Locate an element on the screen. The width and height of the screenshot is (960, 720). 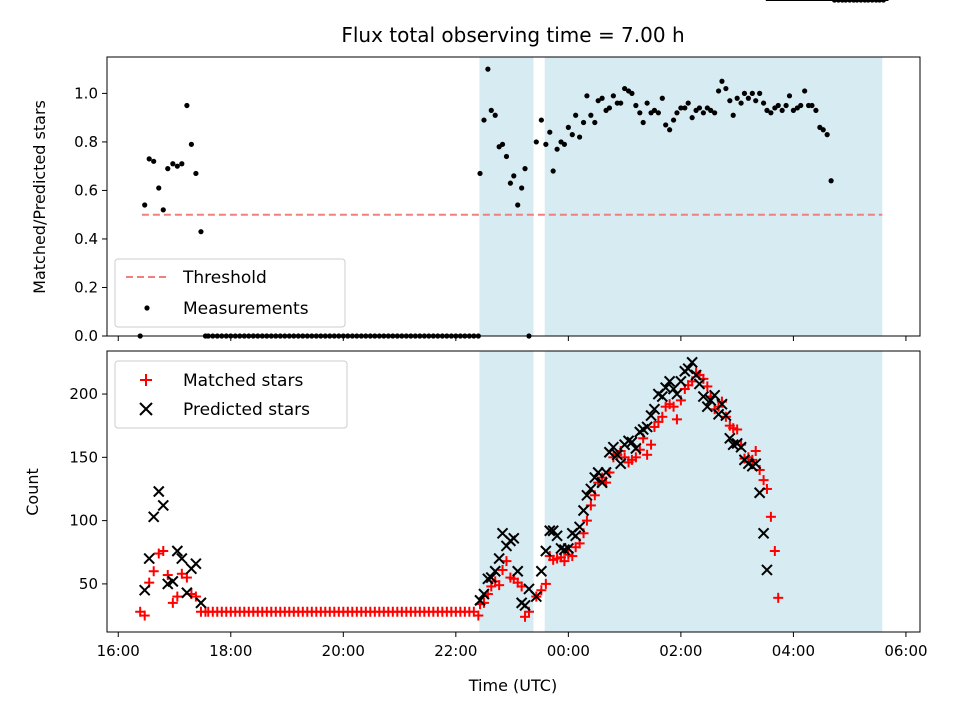
y-tick-label: 0.6 is located at coordinates (86, 190).